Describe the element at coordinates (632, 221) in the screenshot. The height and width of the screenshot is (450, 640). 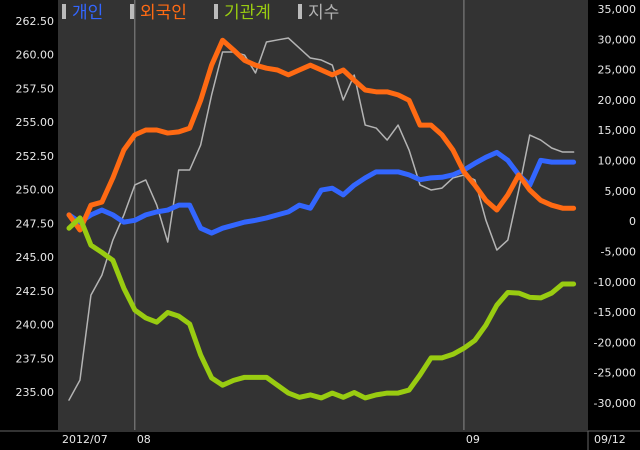
I see `y2-tick-label: 0` at that location.